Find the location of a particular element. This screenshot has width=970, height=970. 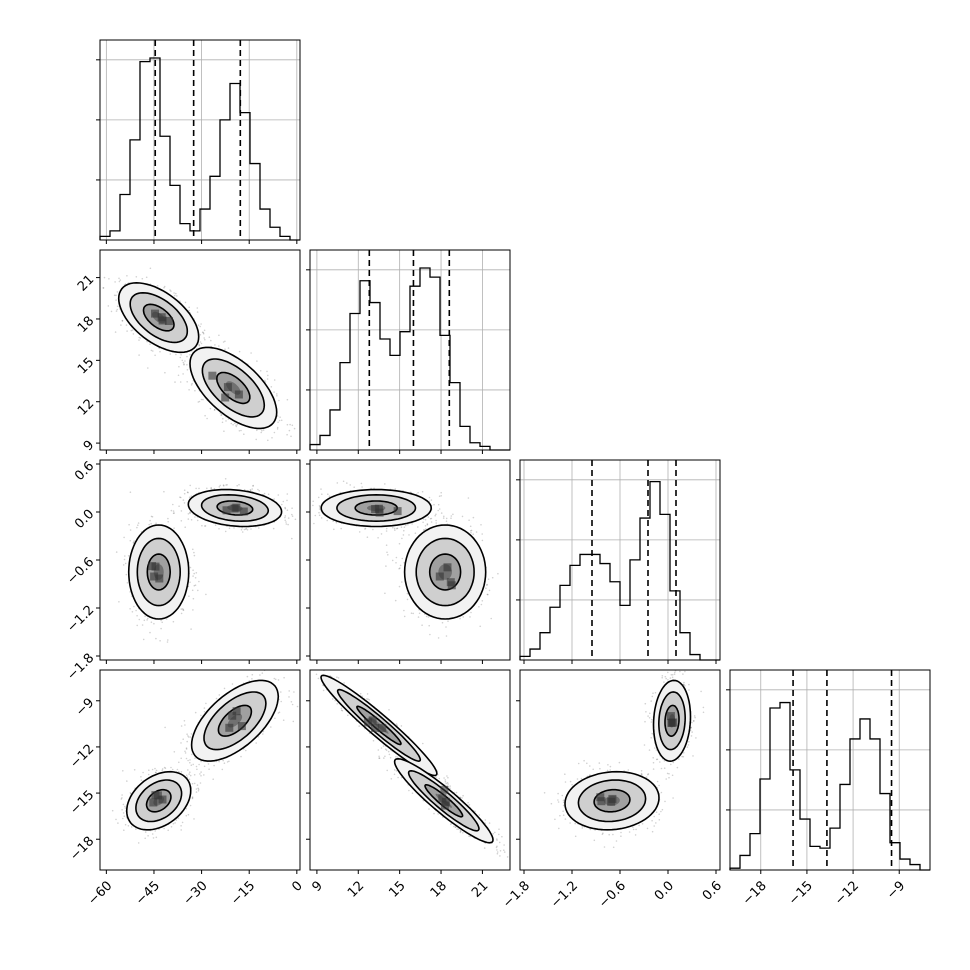

density-peak-cell is located at coordinates (155, 313).